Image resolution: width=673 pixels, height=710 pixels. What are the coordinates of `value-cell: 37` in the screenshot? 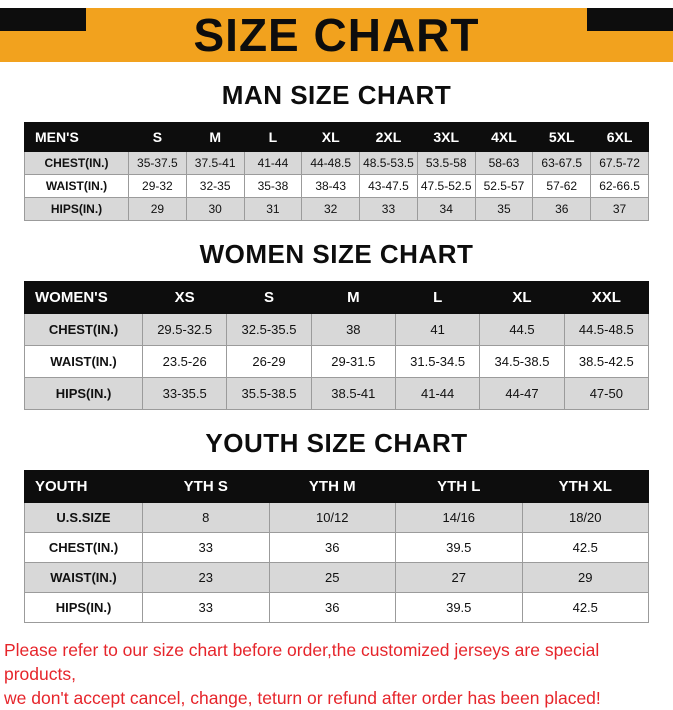 It's located at (619, 209).